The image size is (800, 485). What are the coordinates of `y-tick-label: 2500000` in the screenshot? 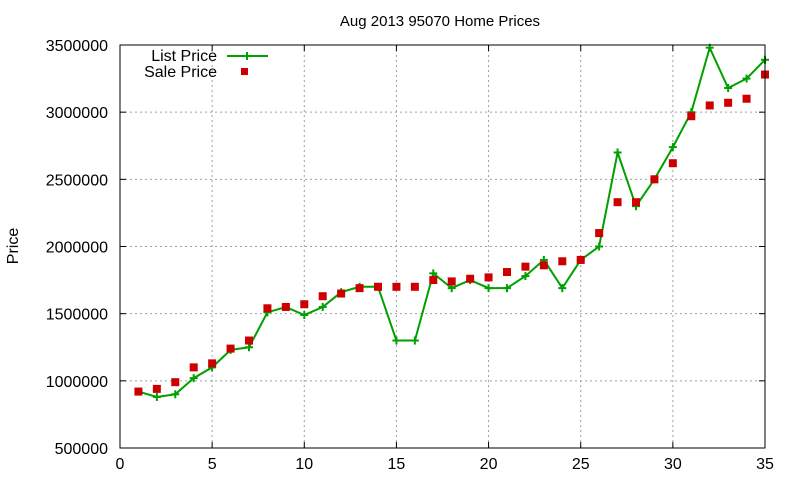 It's located at (77, 180).